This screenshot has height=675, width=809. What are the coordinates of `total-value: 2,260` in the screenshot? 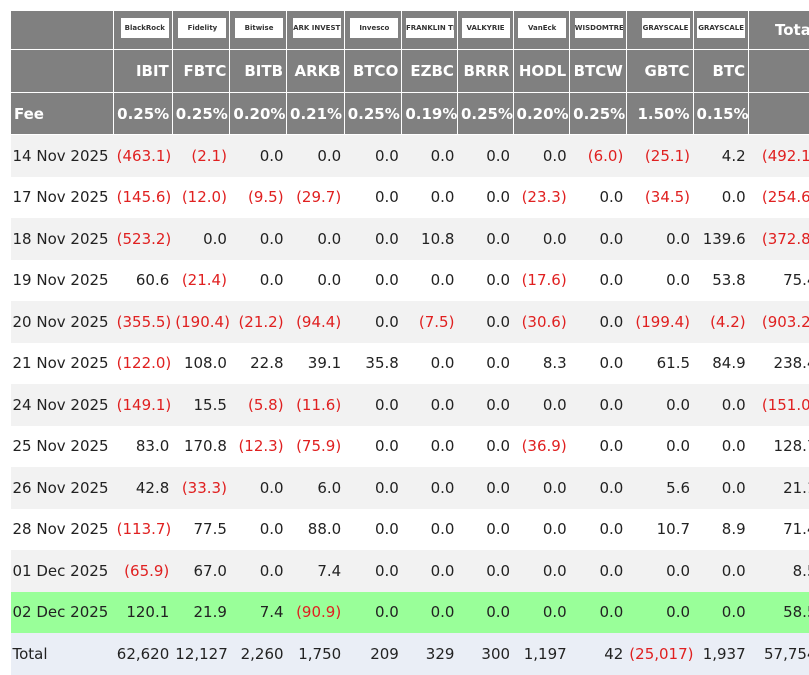 It's located at (258, 654).